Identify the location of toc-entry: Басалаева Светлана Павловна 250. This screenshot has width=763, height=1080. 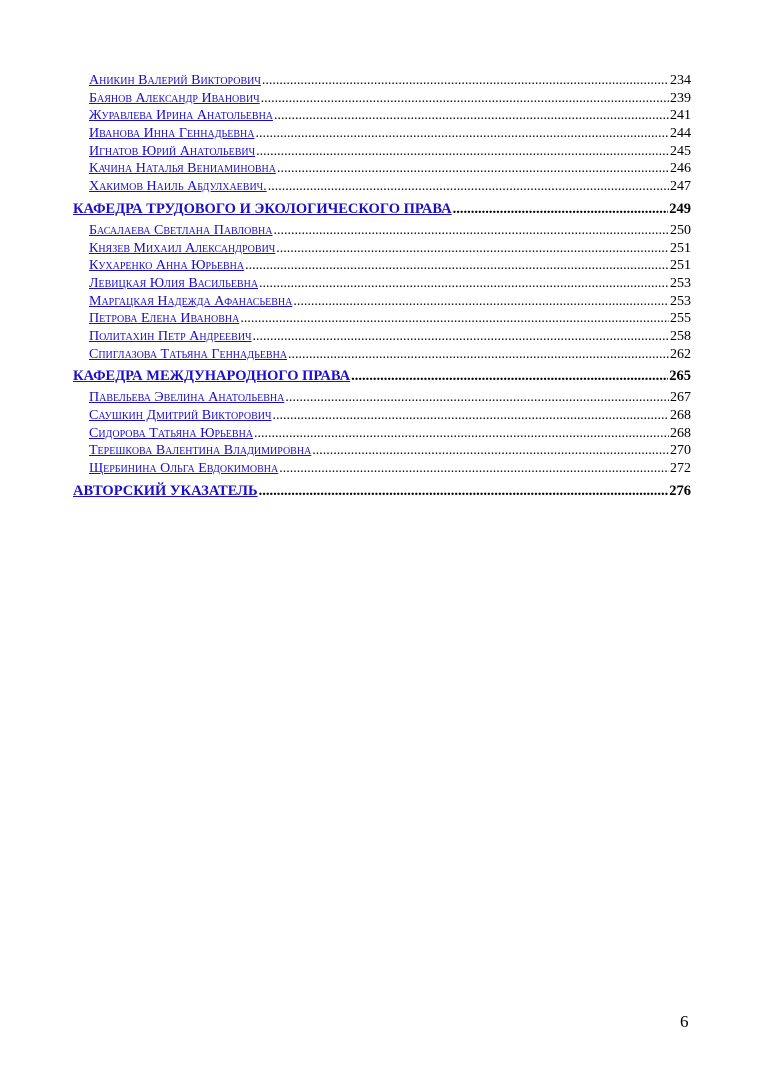
(382, 231).